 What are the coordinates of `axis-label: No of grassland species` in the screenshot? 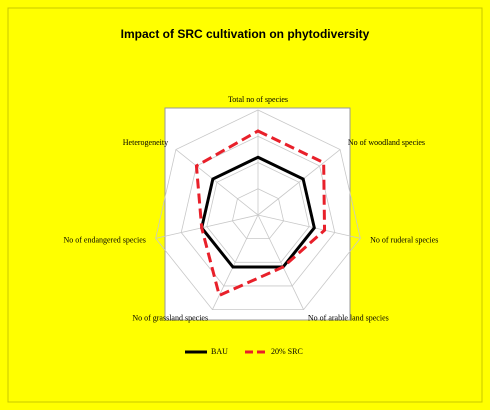 It's located at (170, 317).